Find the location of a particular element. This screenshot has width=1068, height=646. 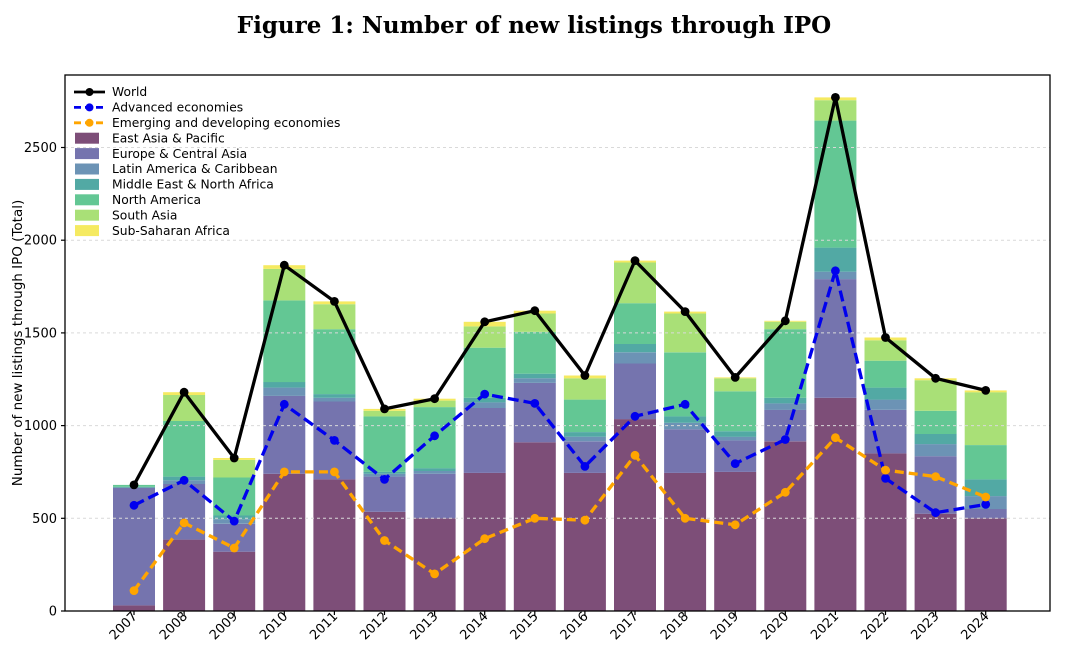

bar-segment-east-asia-pacific-2015 is located at coordinates (534, 526).